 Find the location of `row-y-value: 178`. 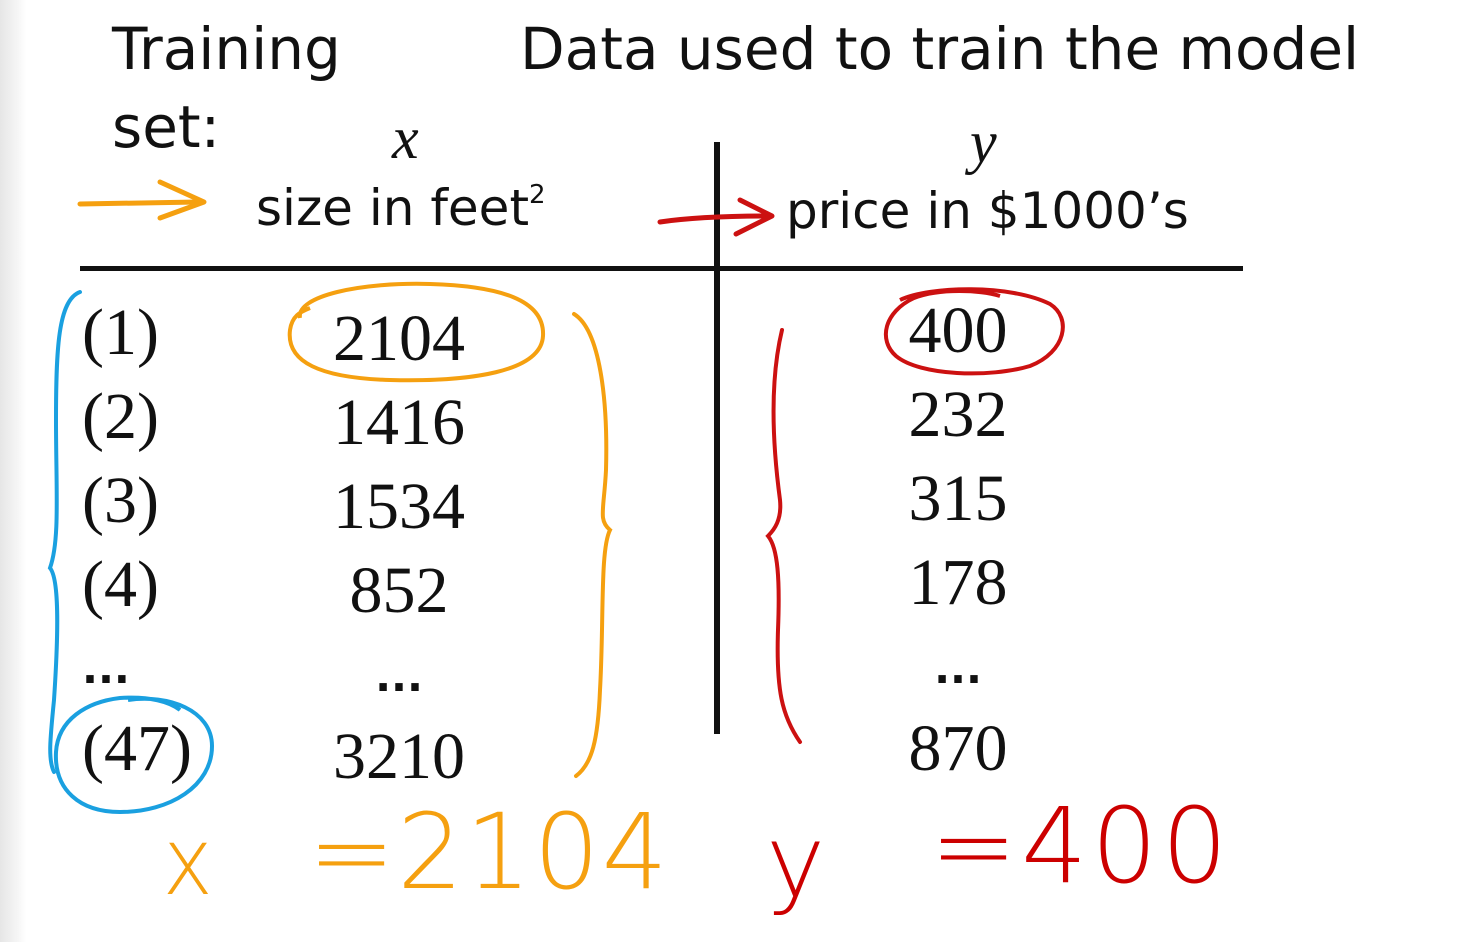

row-y-value: 178 is located at coordinates (958, 582).